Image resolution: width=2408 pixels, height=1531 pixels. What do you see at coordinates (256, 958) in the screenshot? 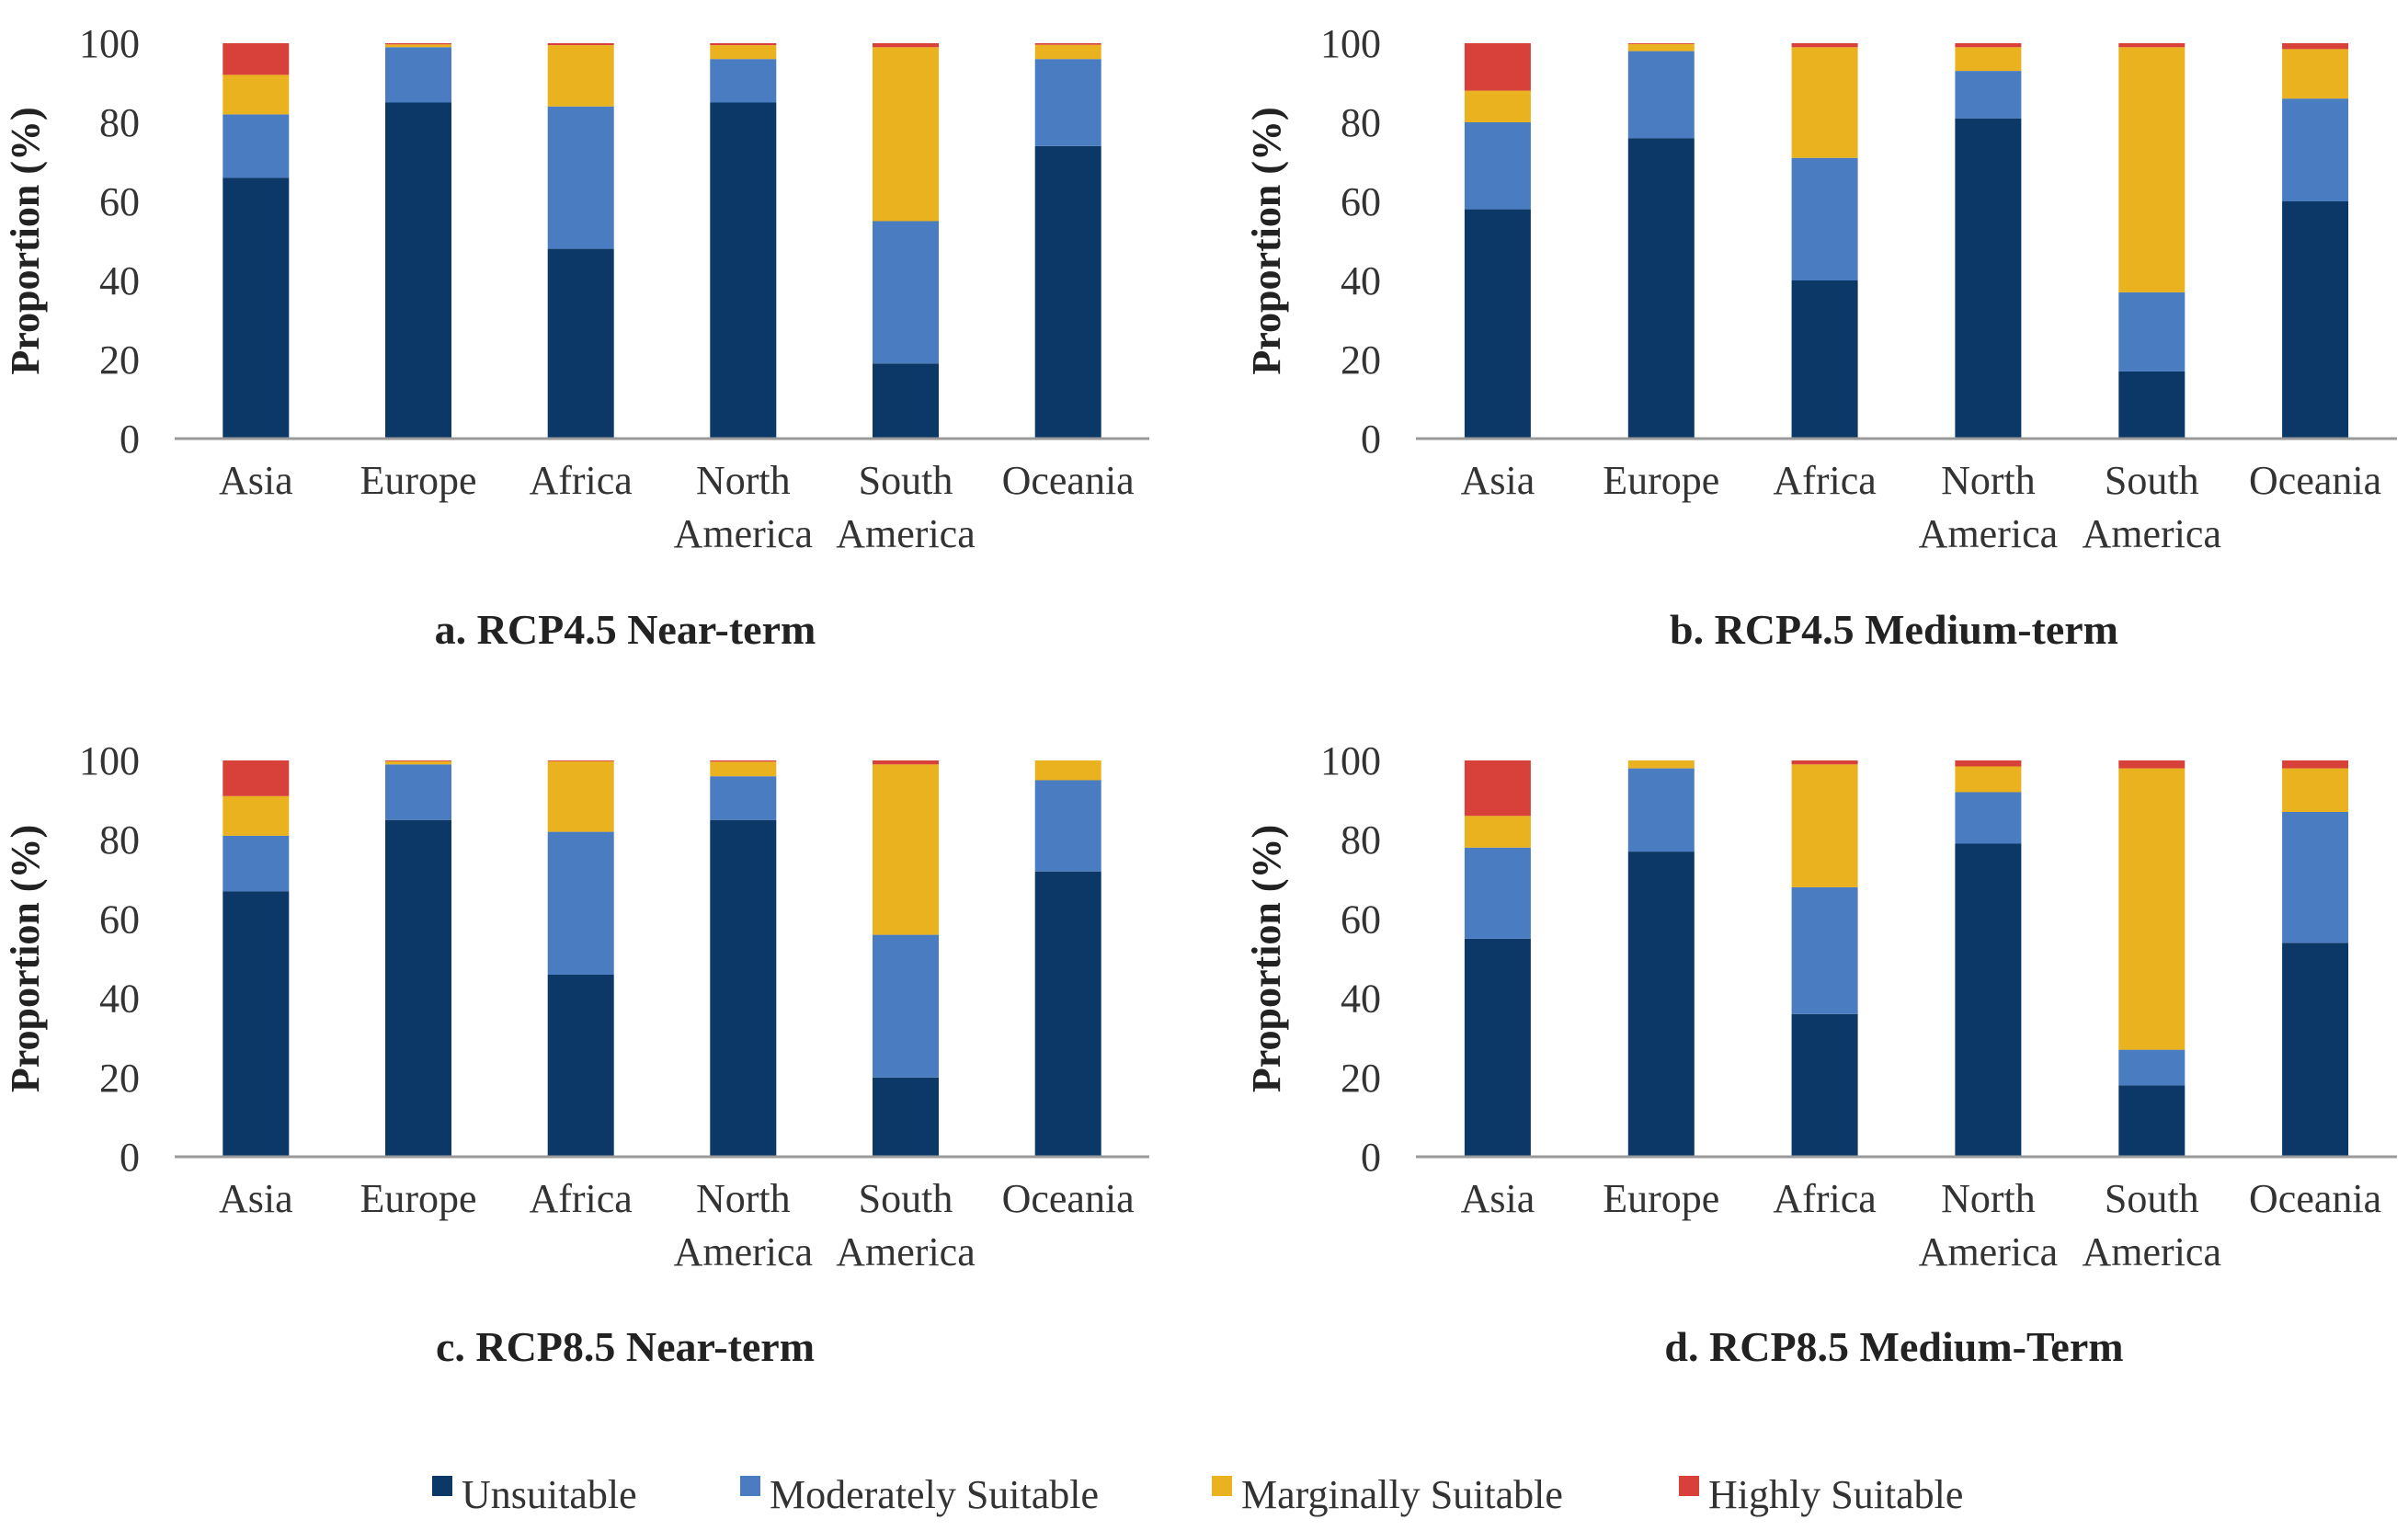
I see `bar-stack-asia` at bounding box center [256, 958].